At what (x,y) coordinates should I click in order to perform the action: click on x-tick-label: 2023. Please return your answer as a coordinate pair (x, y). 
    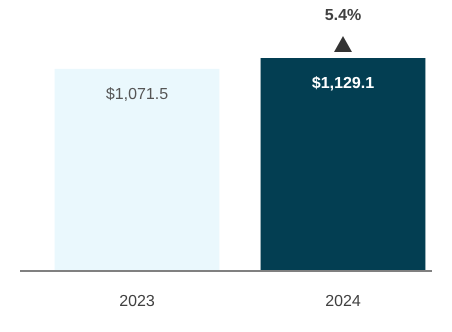
    Looking at the image, I should click on (137, 301).